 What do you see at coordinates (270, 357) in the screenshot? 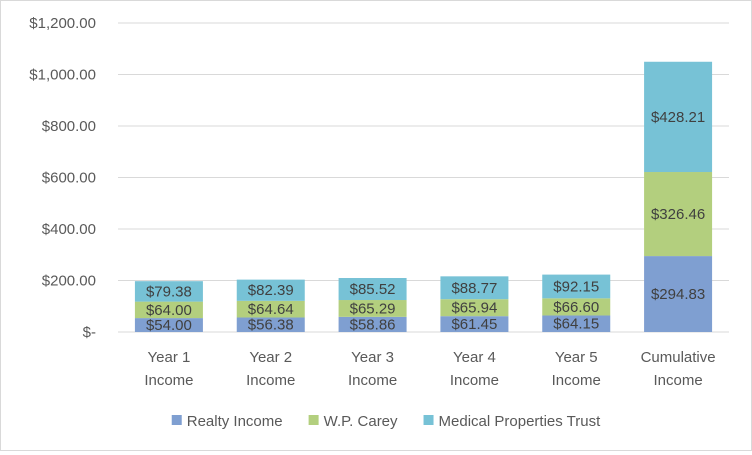
I see `category-label: Year 2` at bounding box center [270, 357].